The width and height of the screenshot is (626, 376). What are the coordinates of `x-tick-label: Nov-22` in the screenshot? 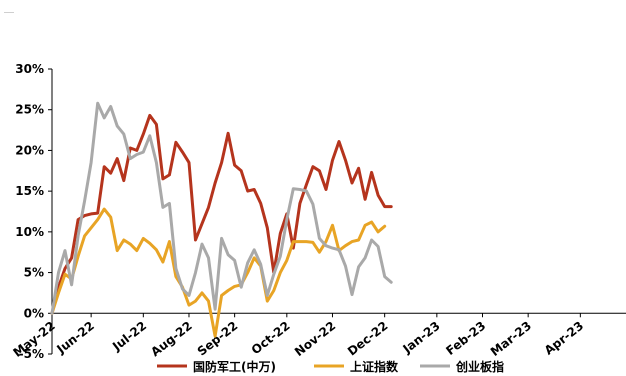 It's located at (315, 339).